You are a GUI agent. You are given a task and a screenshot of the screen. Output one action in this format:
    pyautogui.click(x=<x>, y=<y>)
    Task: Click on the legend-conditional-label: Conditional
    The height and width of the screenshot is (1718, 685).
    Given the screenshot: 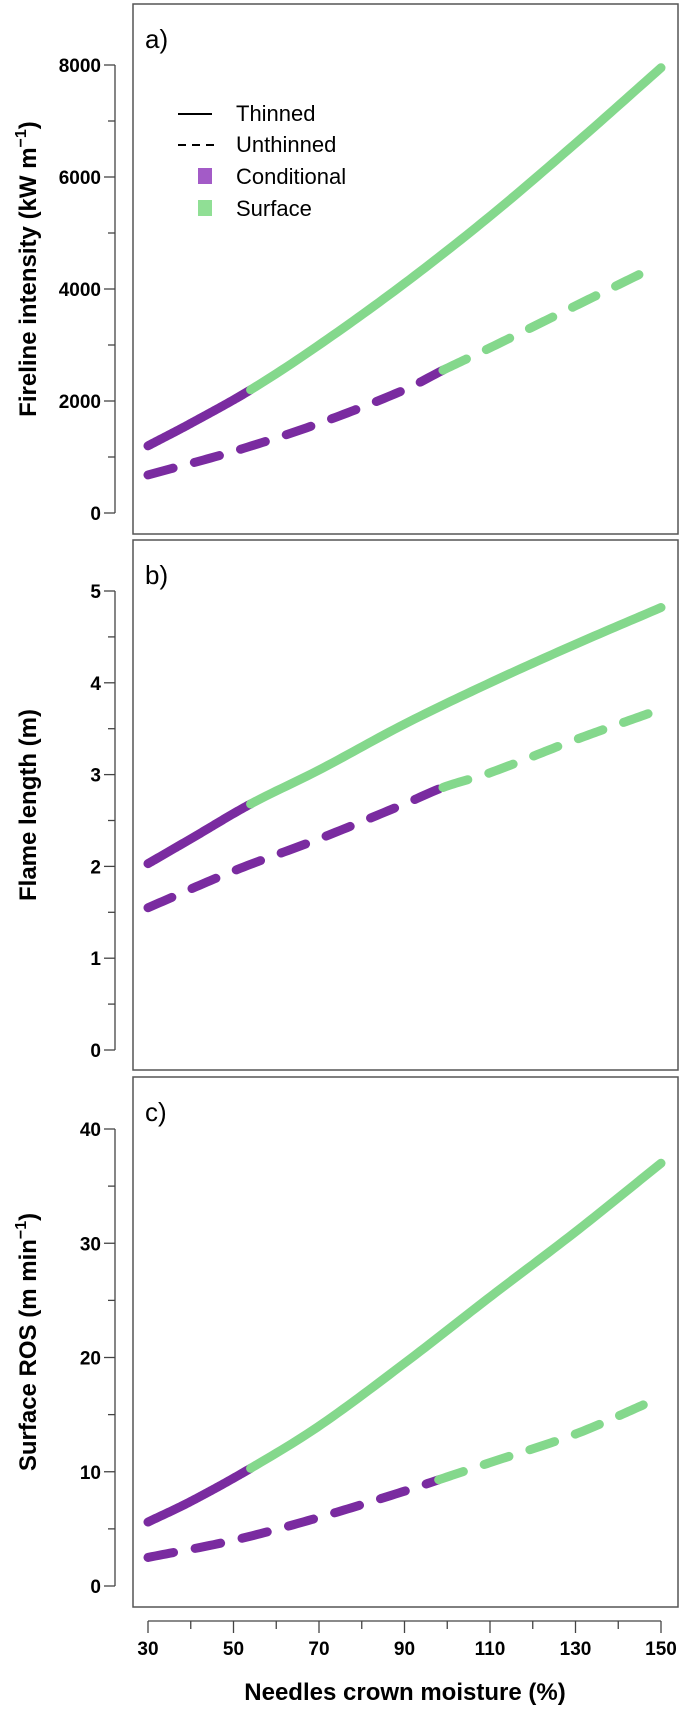 What is the action you would take?
    pyautogui.click(x=291, y=176)
    